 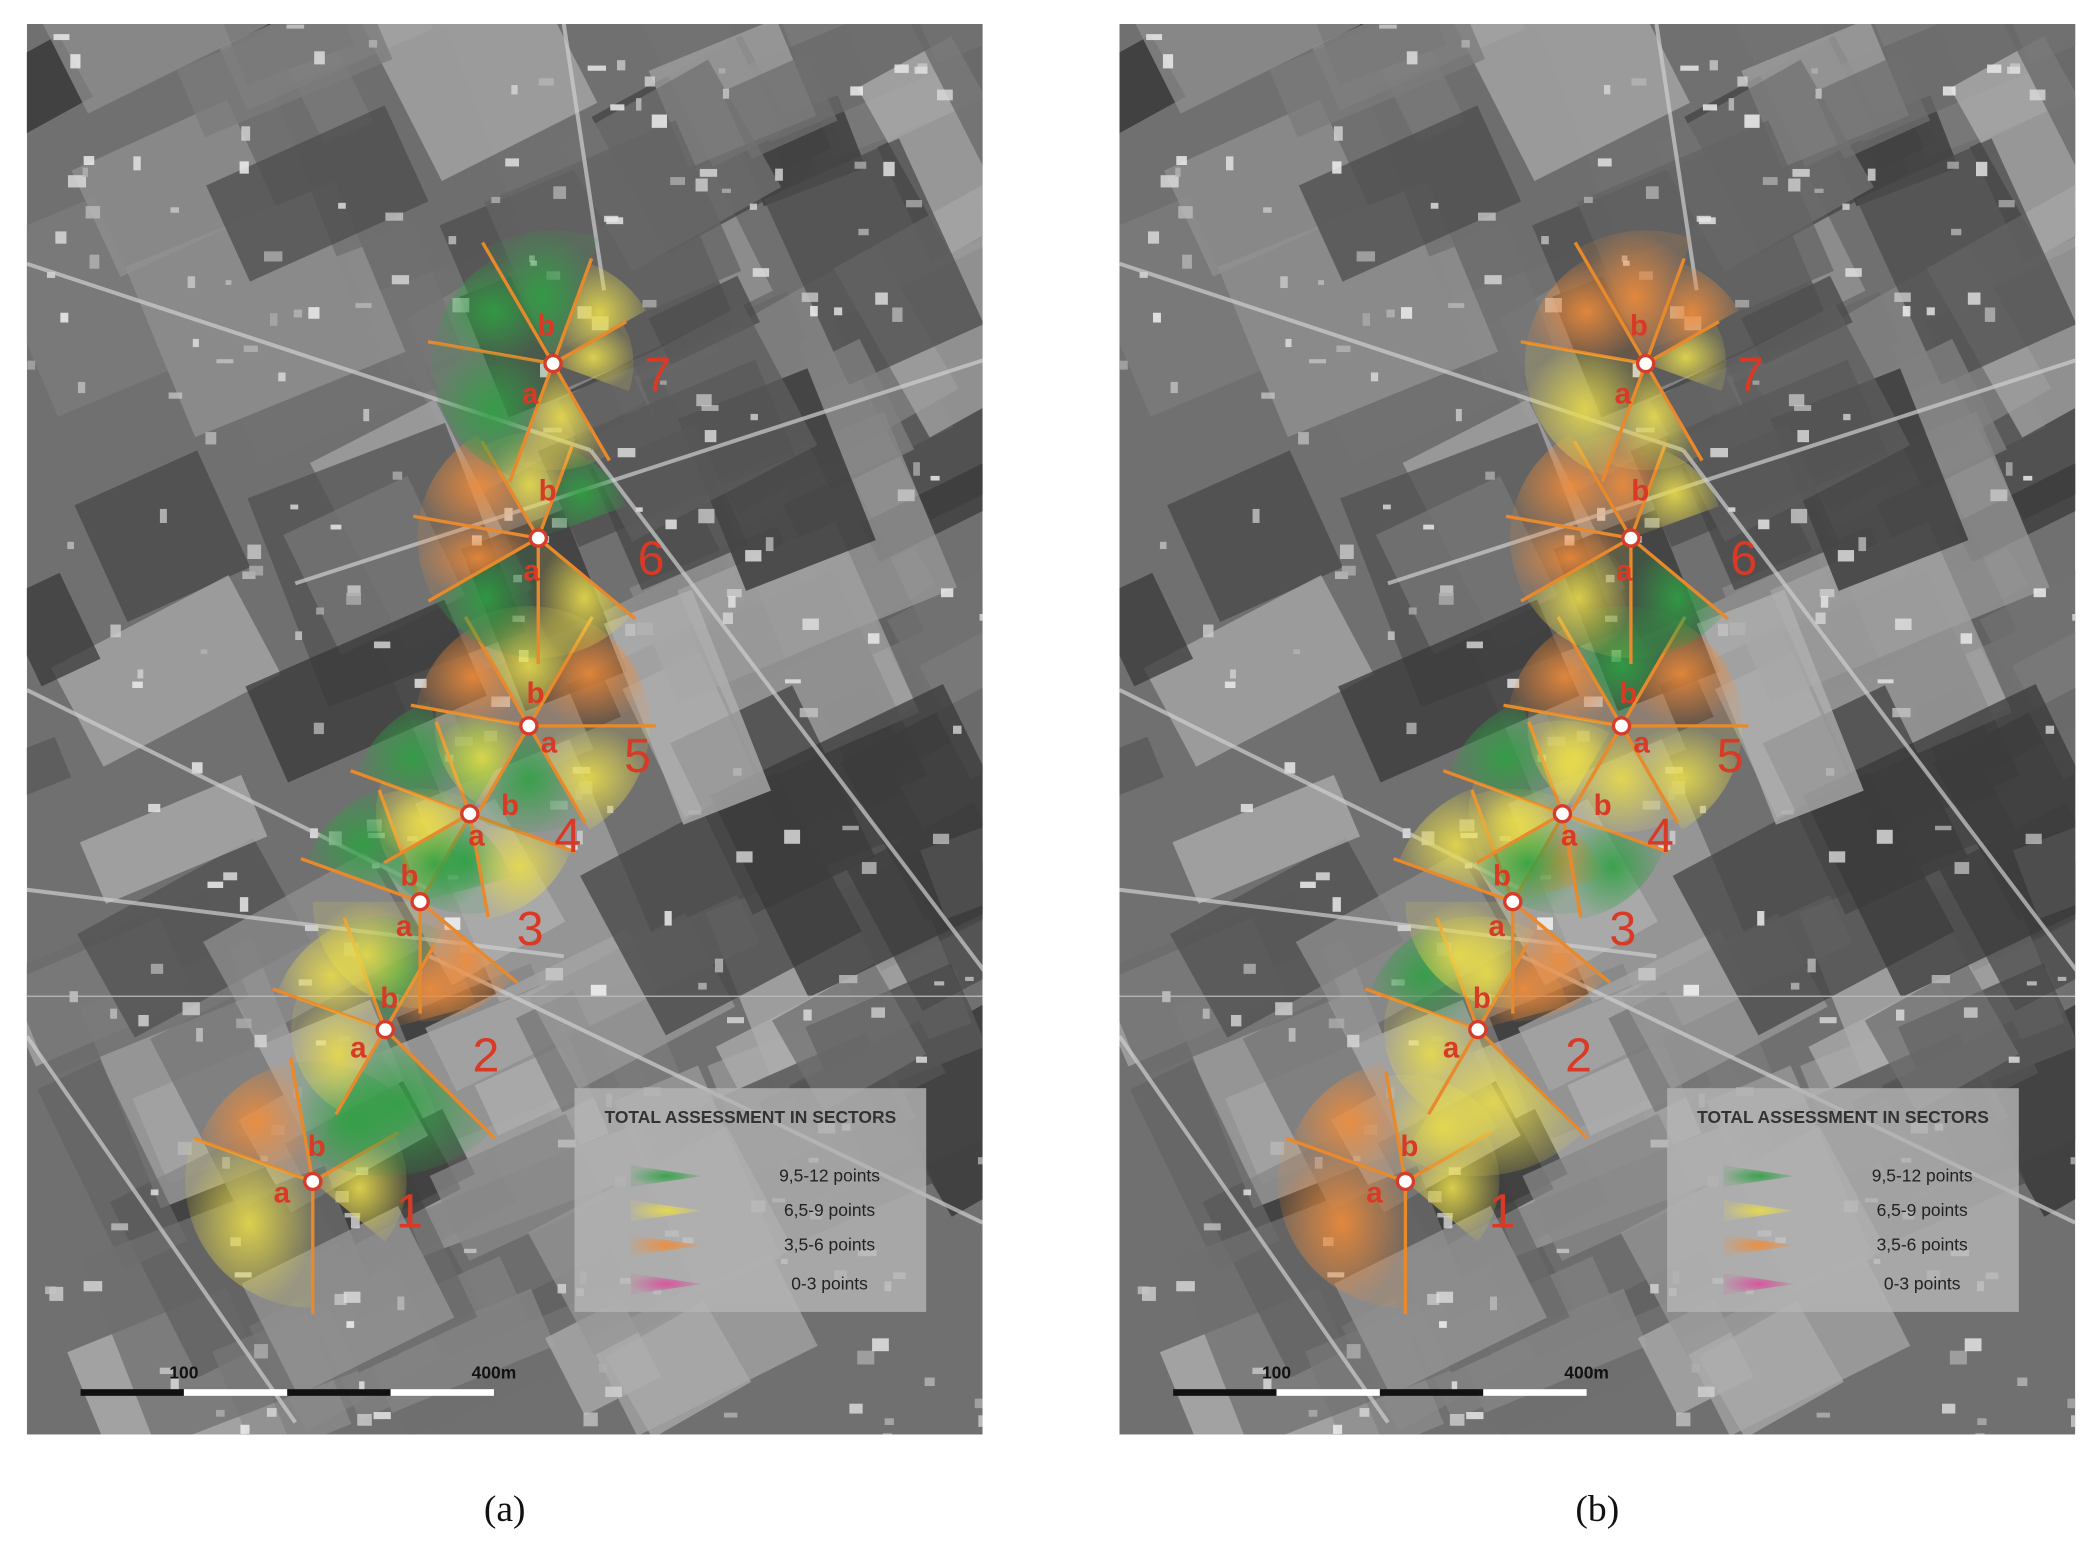 I want to click on side-label: a, so click(x=282, y=1193).